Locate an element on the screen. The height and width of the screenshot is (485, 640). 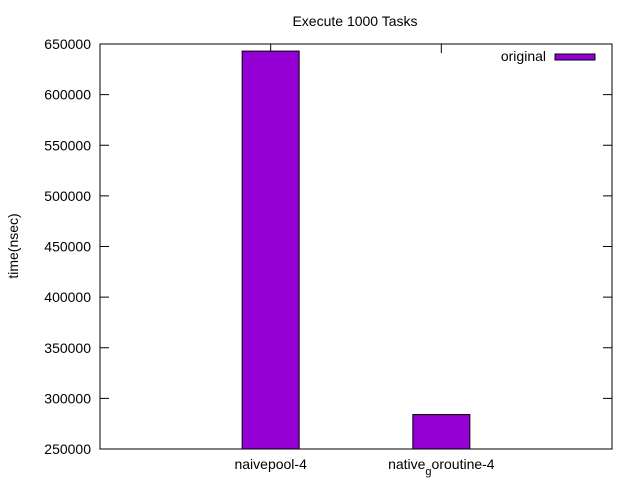
legend-label-original: original is located at coordinates (523, 56).